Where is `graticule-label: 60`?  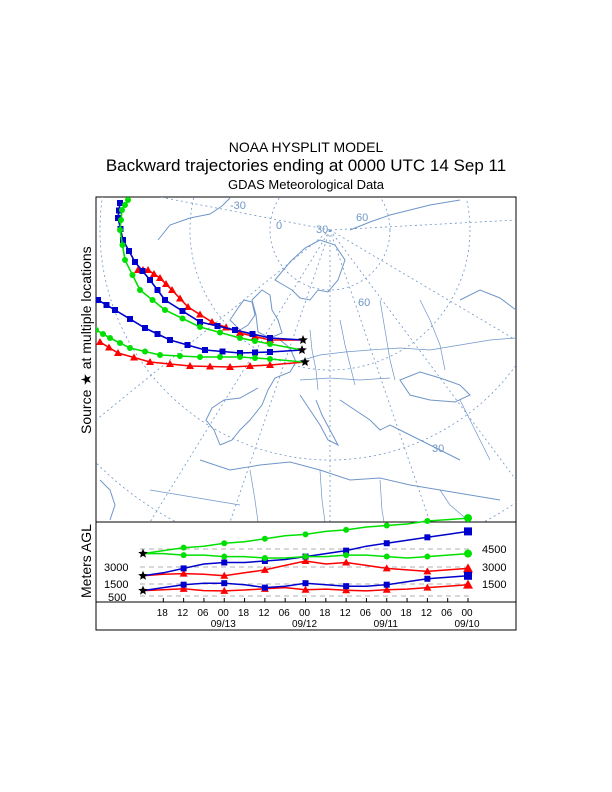
graticule-label: 60 is located at coordinates (362, 218).